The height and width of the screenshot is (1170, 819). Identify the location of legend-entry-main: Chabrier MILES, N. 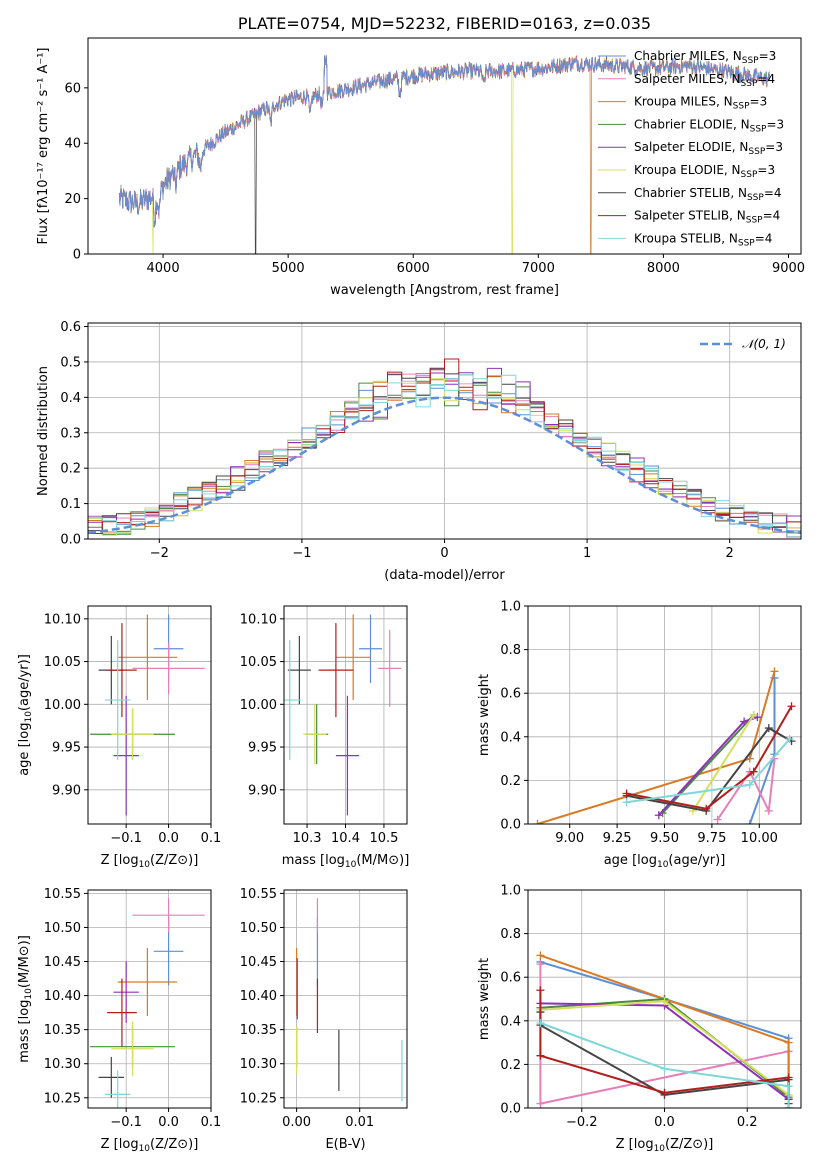
(688, 56).